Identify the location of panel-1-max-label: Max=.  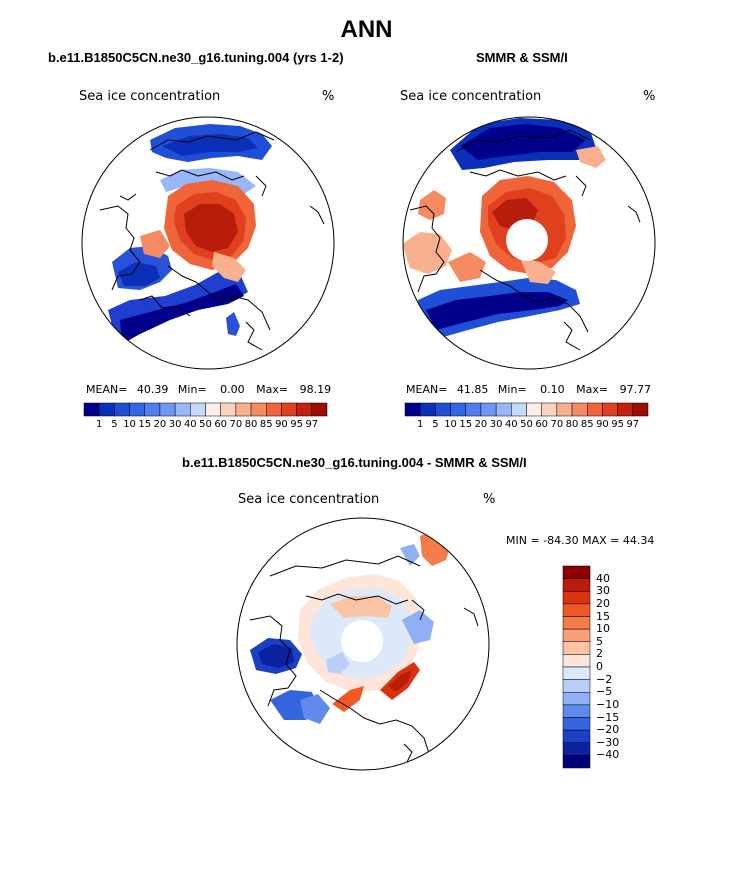
(272, 389).